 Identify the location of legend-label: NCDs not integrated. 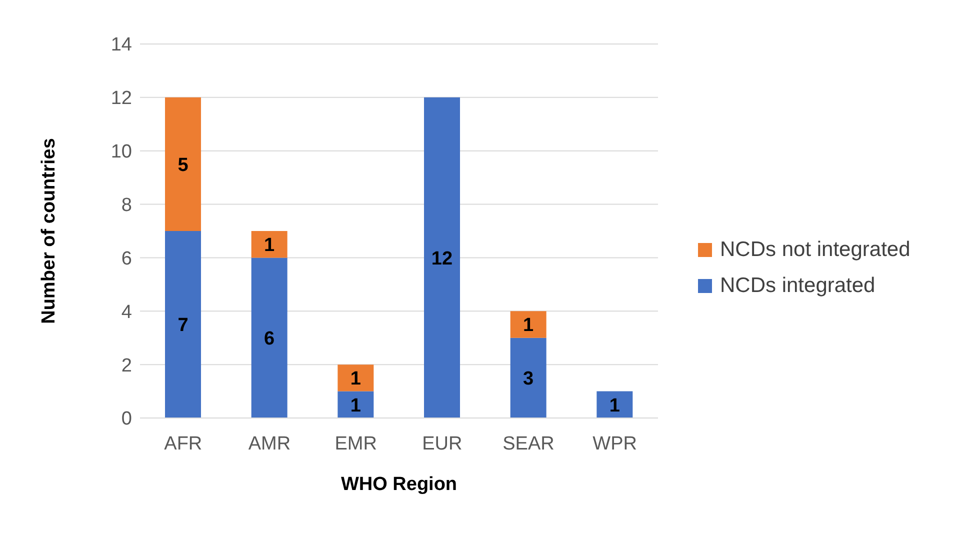
(815, 250).